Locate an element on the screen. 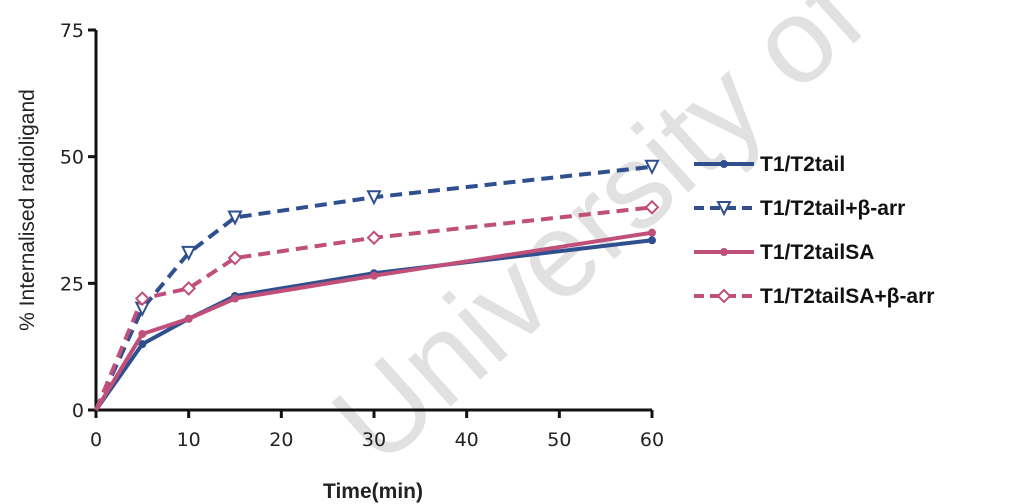 This screenshot has height=504, width=1020. legend-label: T1/T2tailSA is located at coordinates (817, 252).